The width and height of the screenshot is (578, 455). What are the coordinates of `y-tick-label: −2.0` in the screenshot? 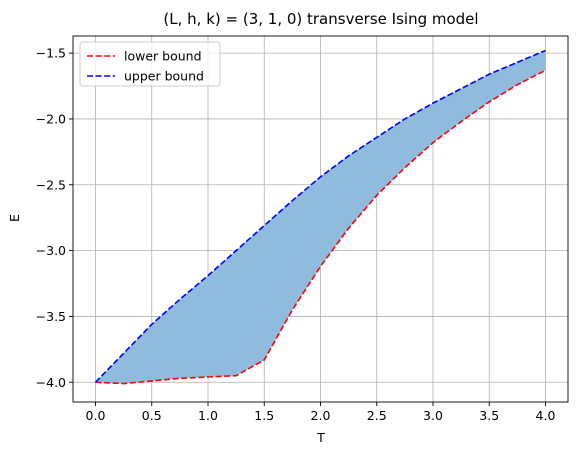 It's located at (51, 118).